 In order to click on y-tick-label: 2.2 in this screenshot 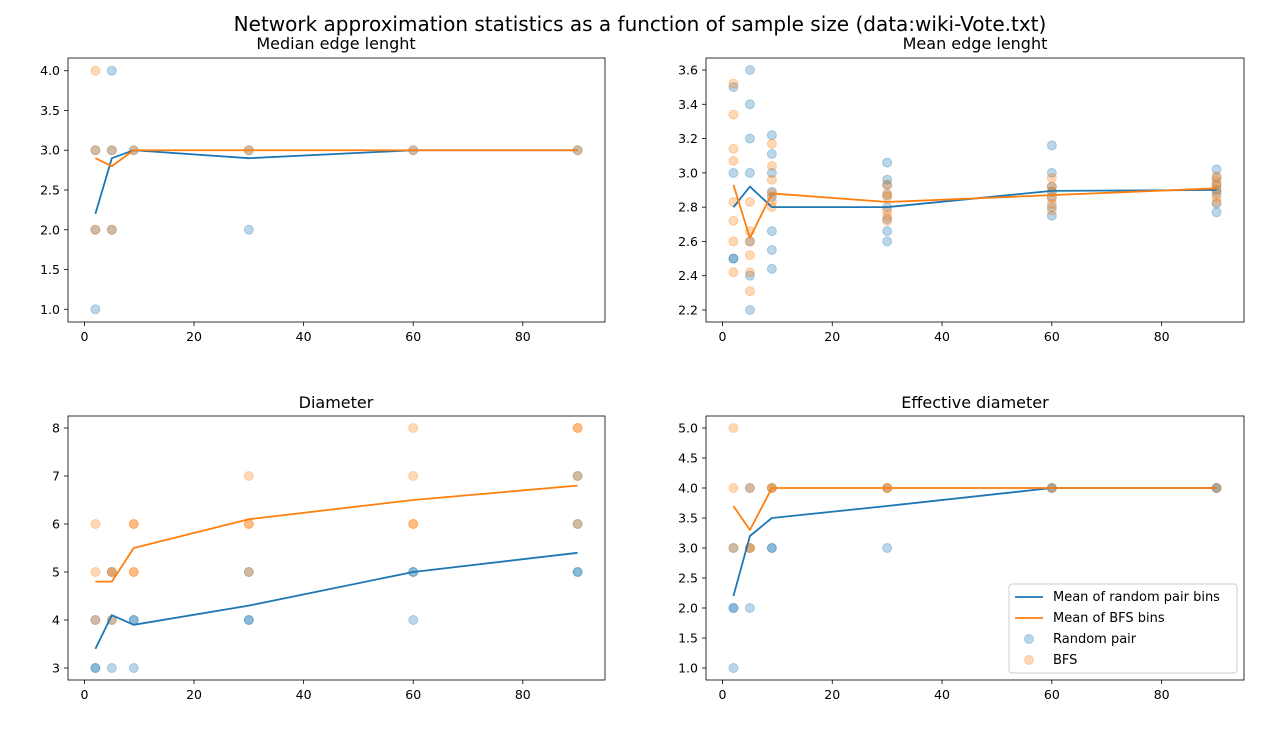, I will do `click(688, 310)`.